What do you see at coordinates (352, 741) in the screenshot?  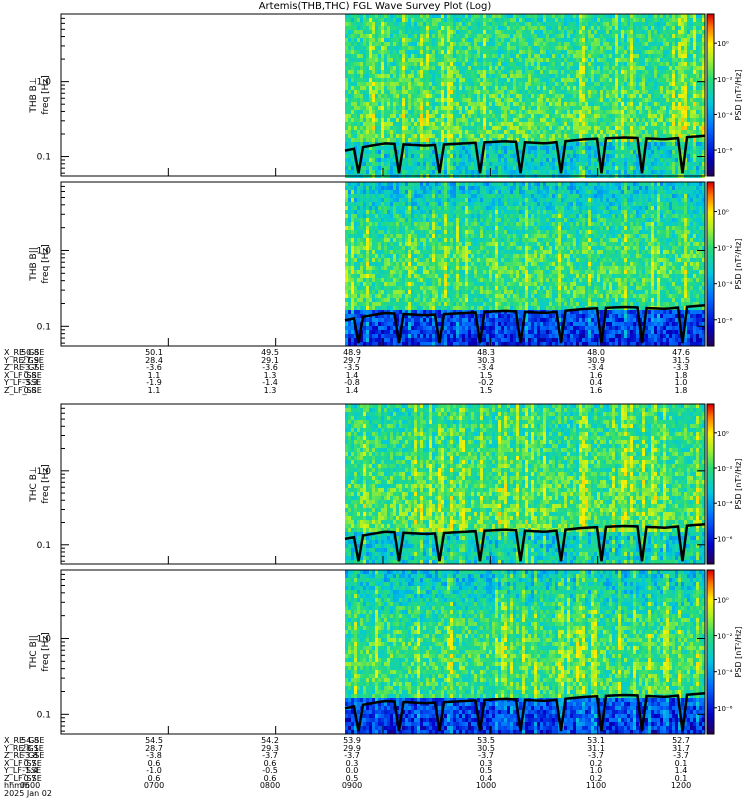 I see `ephem-value: 53.9` at bounding box center [352, 741].